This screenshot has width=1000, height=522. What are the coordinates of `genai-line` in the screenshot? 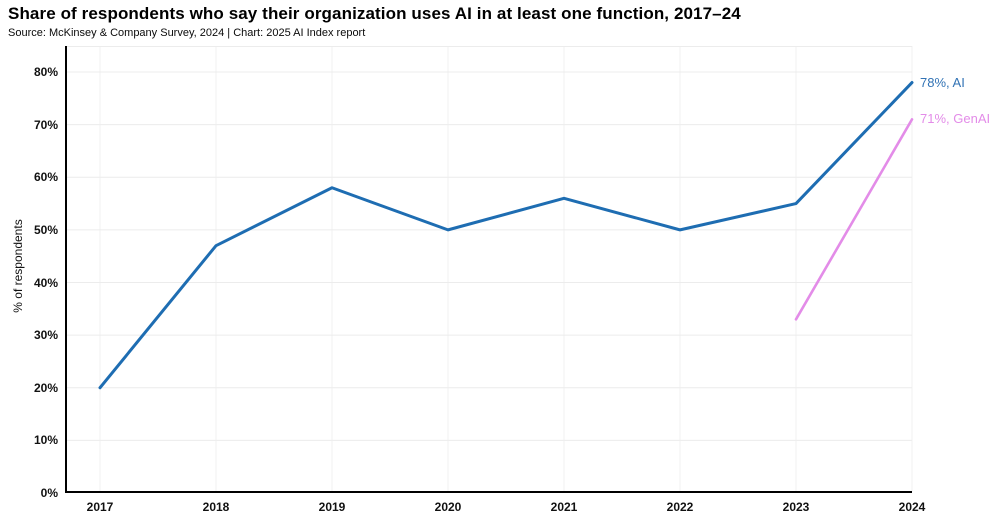 It's located at (854, 219).